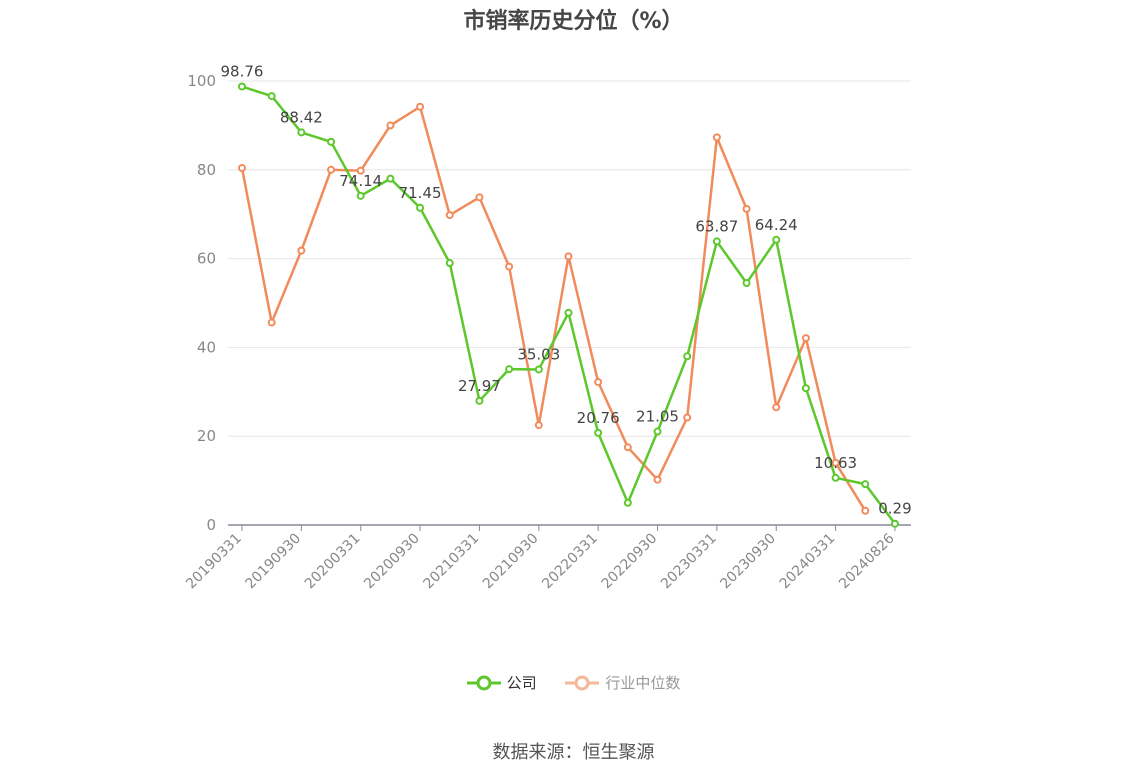  What do you see at coordinates (689, 562) in the screenshot?
I see `x-tick-label: 20230331` at bounding box center [689, 562].